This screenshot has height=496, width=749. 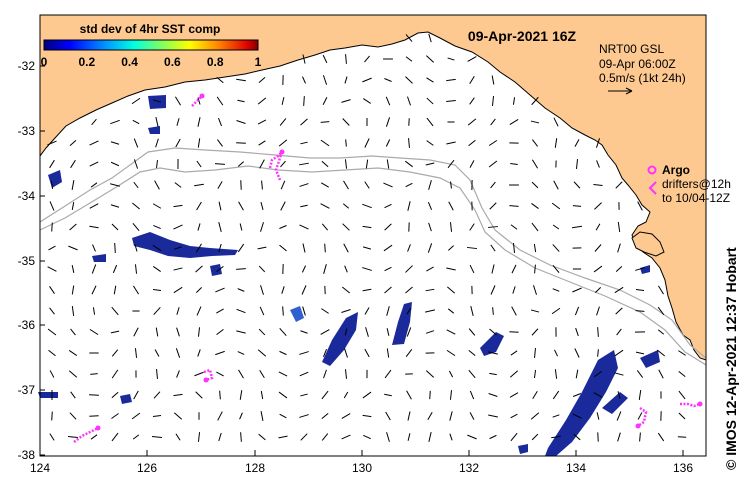 I want to click on lat-tick-label: -35, so click(x=27, y=261).